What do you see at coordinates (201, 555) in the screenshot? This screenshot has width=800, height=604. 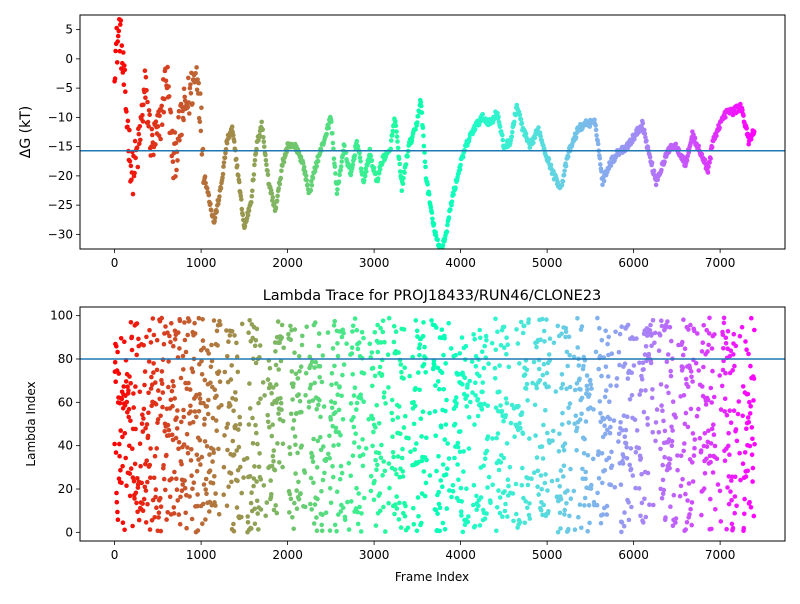 I see `x-tick-label: 1000` at bounding box center [201, 555].